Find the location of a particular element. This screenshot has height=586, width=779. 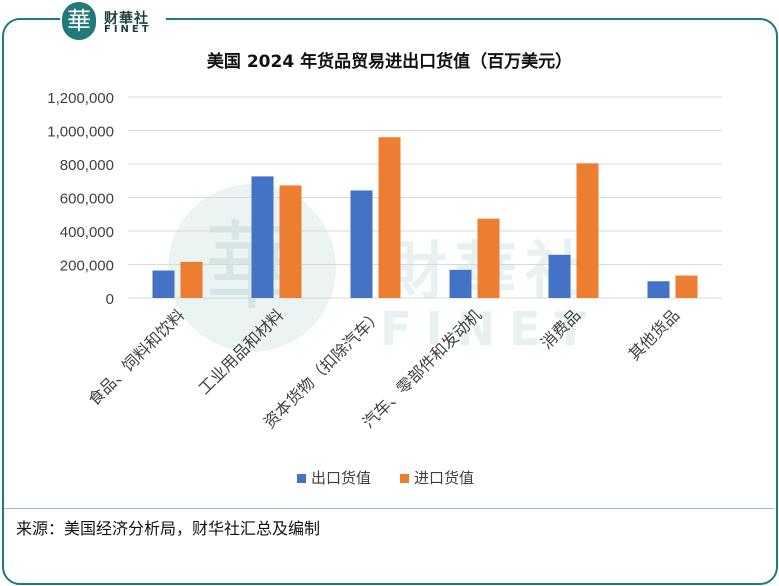

finet-logo: 華 财華社 FINET is located at coordinates (113, 22).